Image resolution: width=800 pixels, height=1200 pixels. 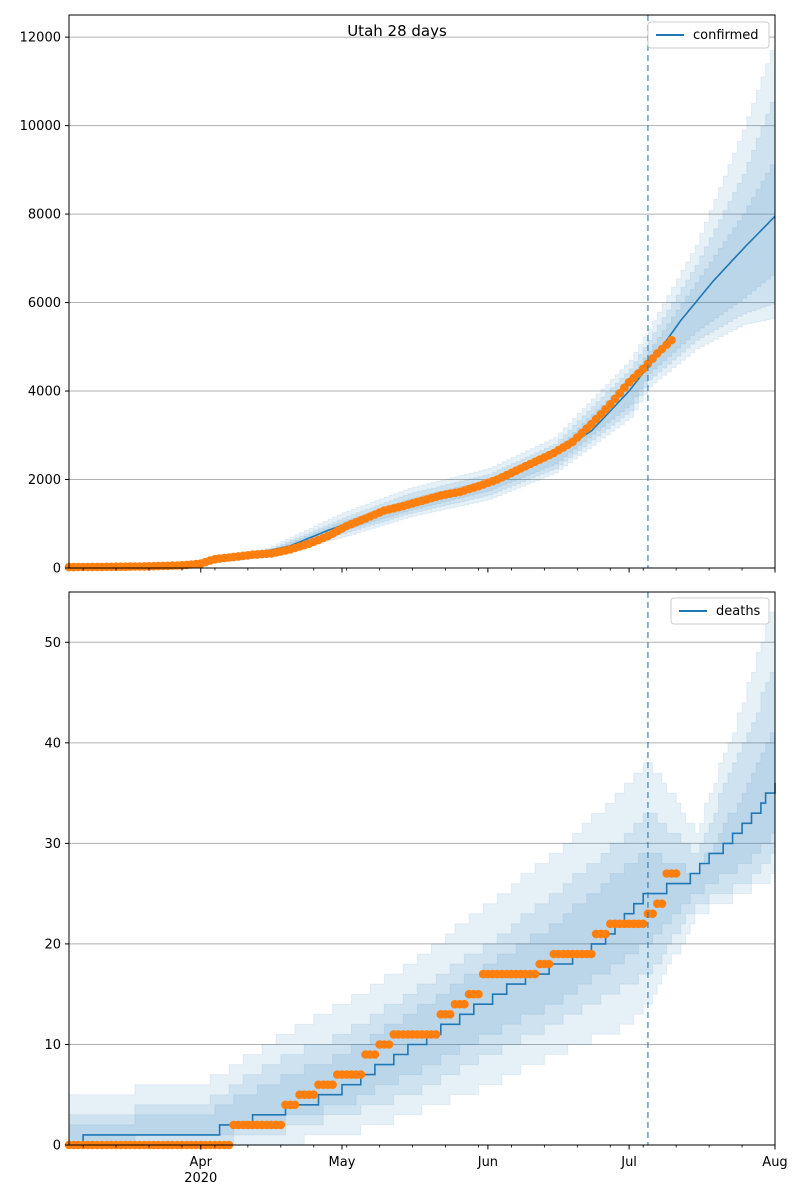 I want to click on y-tick-label: 12000, so click(x=40, y=38).